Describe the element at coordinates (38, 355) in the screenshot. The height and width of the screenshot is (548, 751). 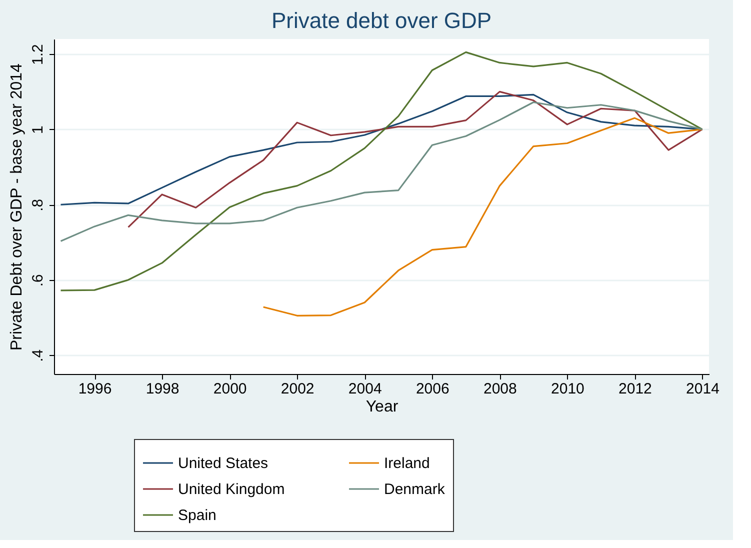
I see `y-tick-label: .4` at that location.